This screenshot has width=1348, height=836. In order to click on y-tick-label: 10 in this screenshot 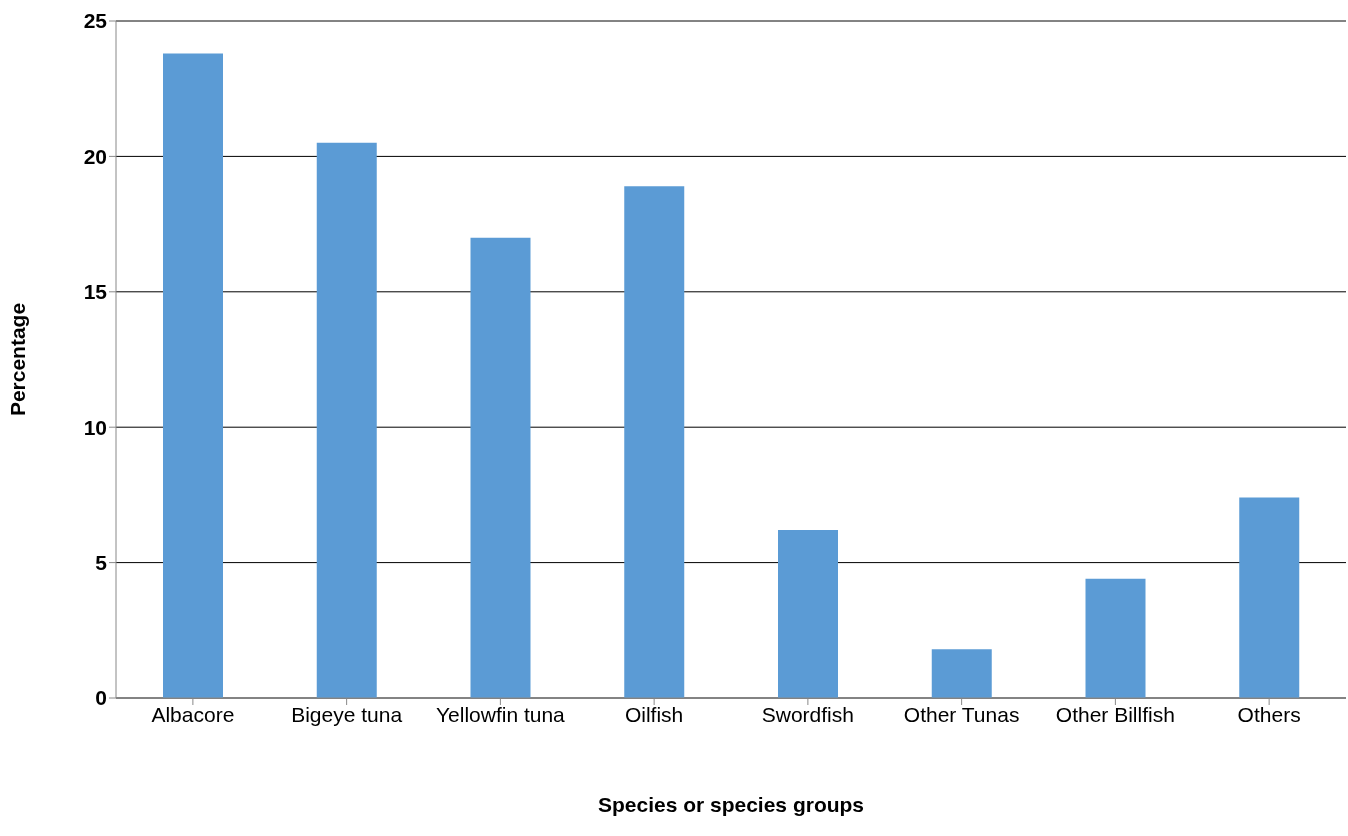, I will do `click(95, 427)`.